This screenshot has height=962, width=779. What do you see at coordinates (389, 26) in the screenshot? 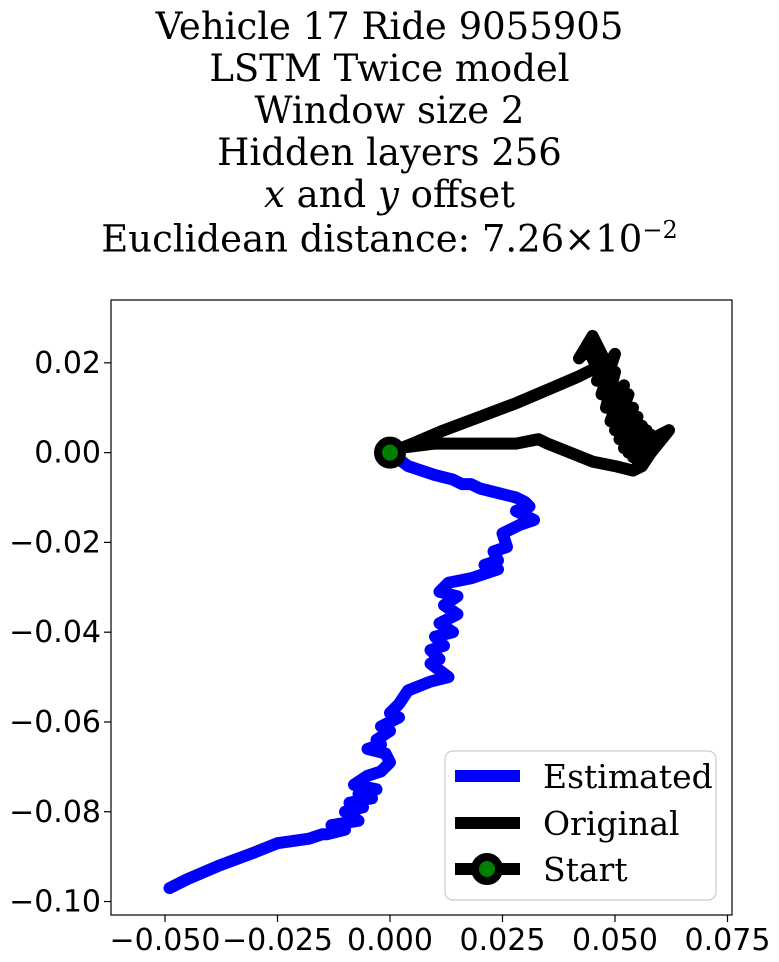
I see `title-line-1: Vehicle 17 Ride 9055905` at bounding box center [389, 26].